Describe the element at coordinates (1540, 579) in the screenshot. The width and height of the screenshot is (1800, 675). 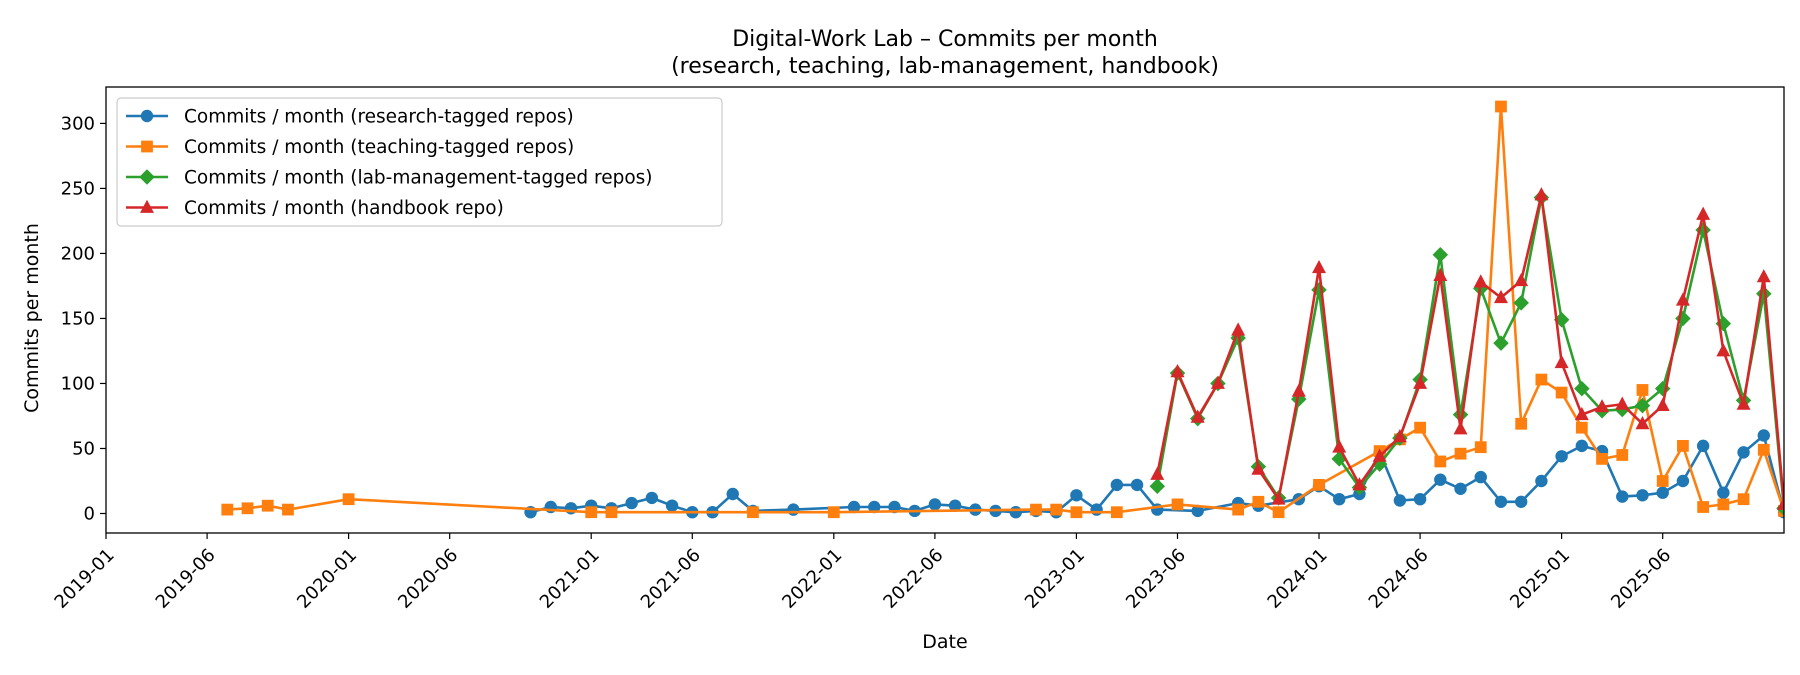
I see `x-tick-label: 2025-01` at that location.